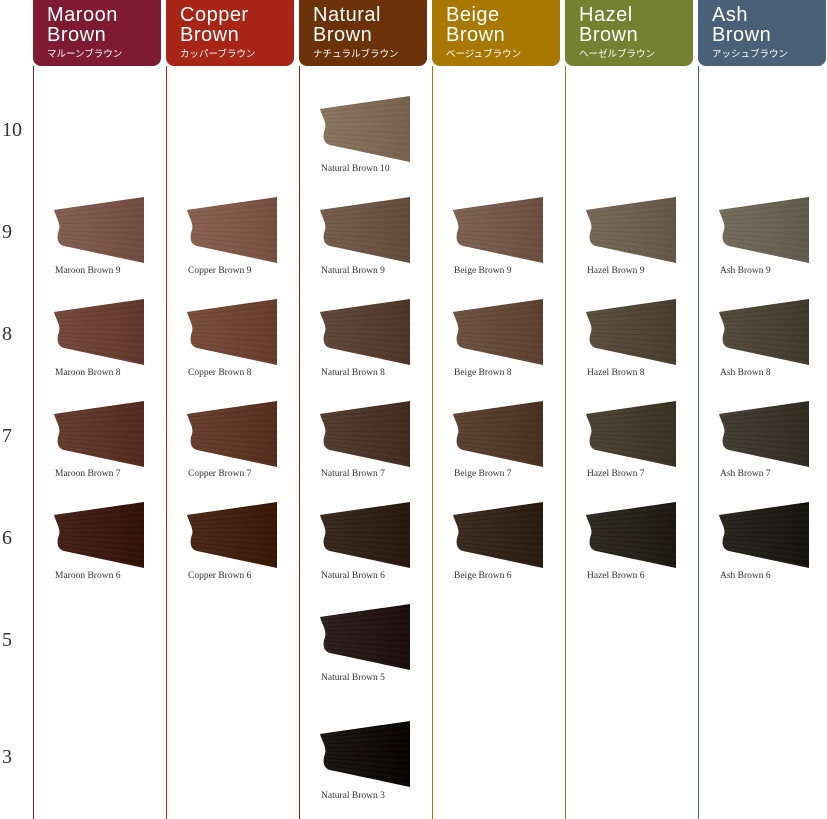  What do you see at coordinates (483, 576) in the screenshot?
I see `swatch-label: Beige Brown 6` at bounding box center [483, 576].